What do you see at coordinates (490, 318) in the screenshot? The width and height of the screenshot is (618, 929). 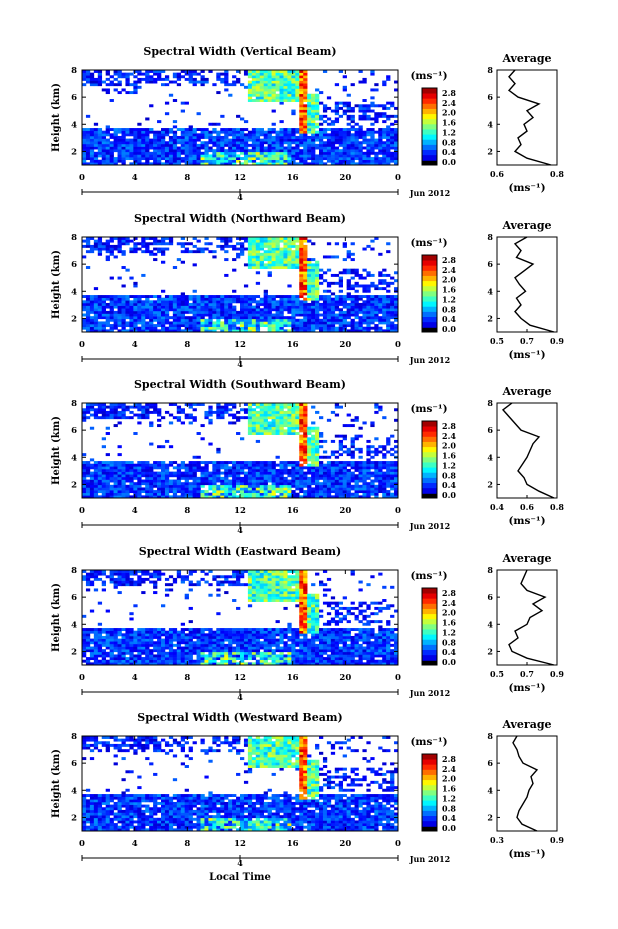 I see `avg-y-tick-label: 2` at bounding box center [490, 318].